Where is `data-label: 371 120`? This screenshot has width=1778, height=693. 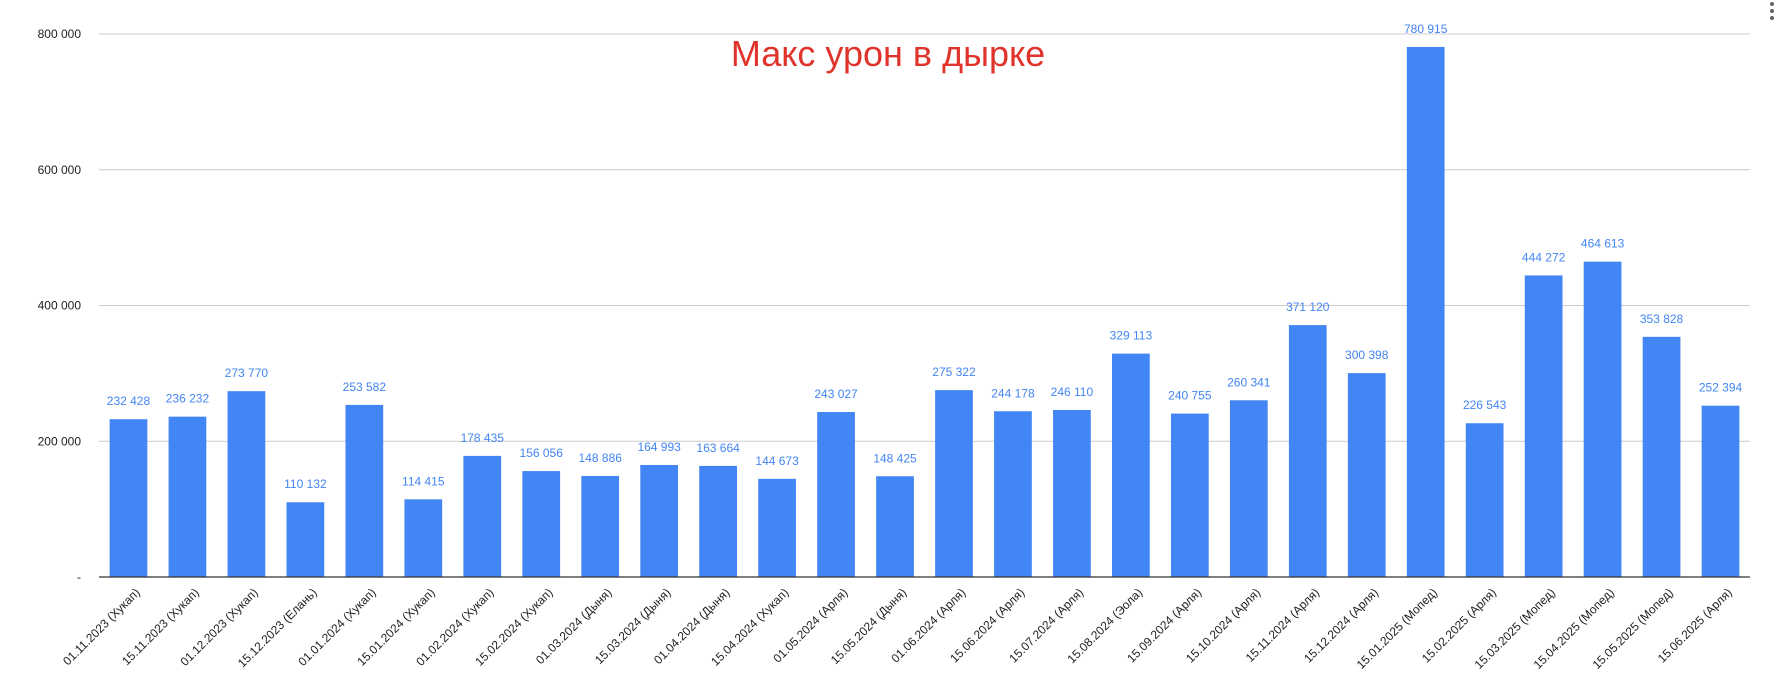 data-label: 371 120 is located at coordinates (1308, 307).